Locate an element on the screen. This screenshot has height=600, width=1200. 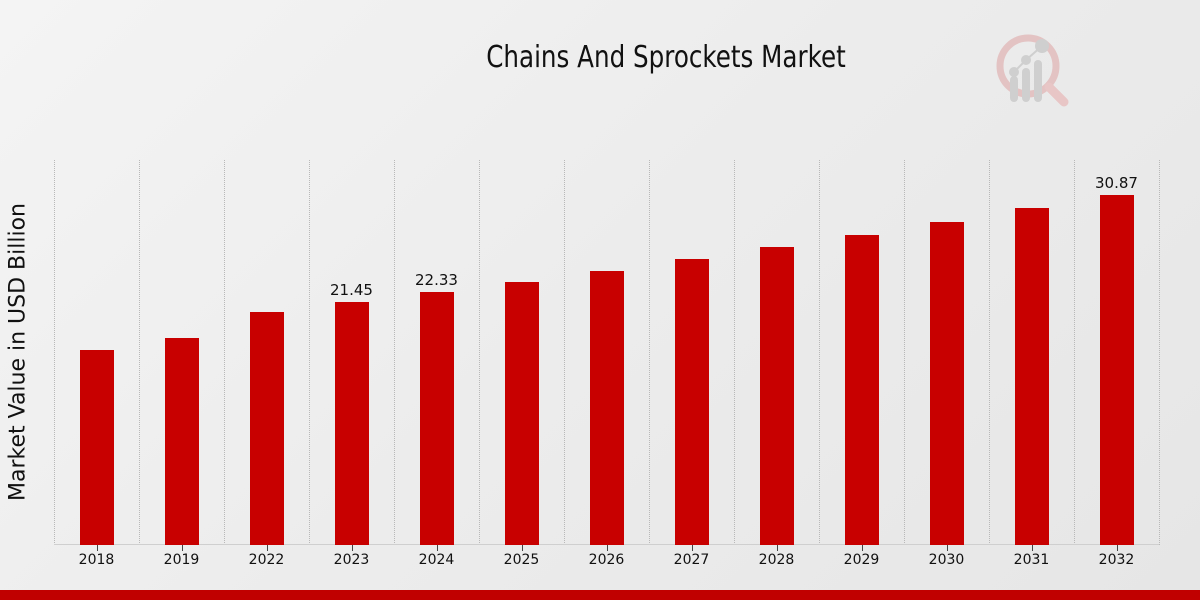
footer-bar is located at coordinates (600, 595).